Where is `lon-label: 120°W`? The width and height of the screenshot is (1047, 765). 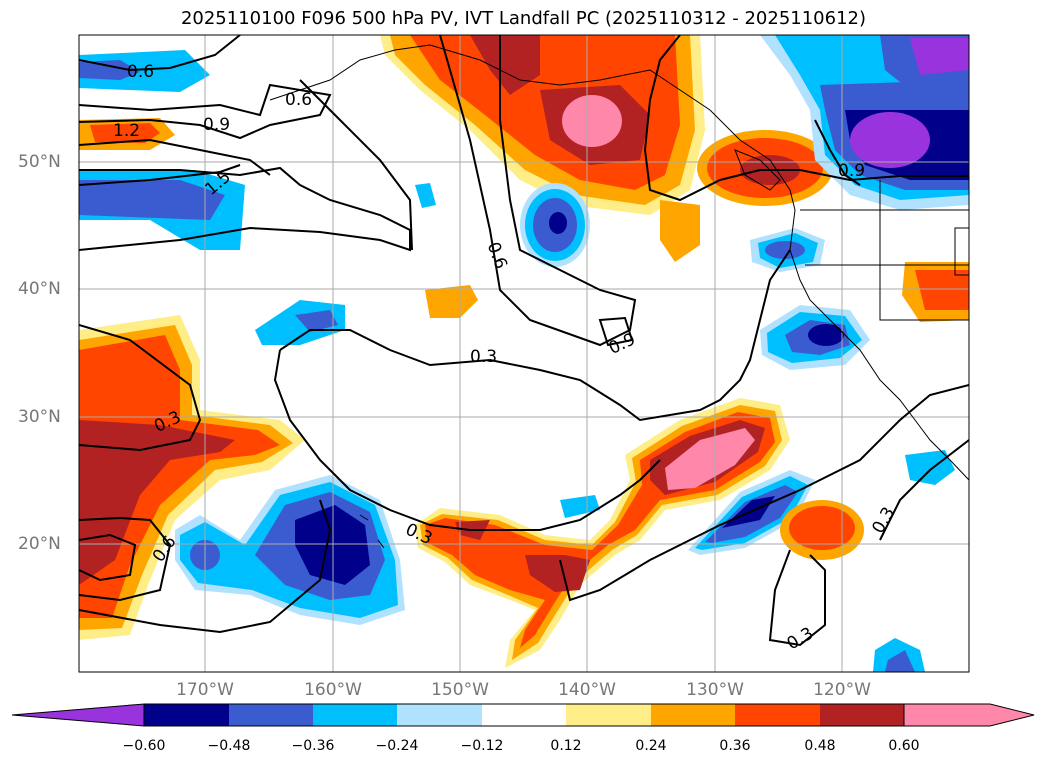 lon-label: 120°W is located at coordinates (842, 690).